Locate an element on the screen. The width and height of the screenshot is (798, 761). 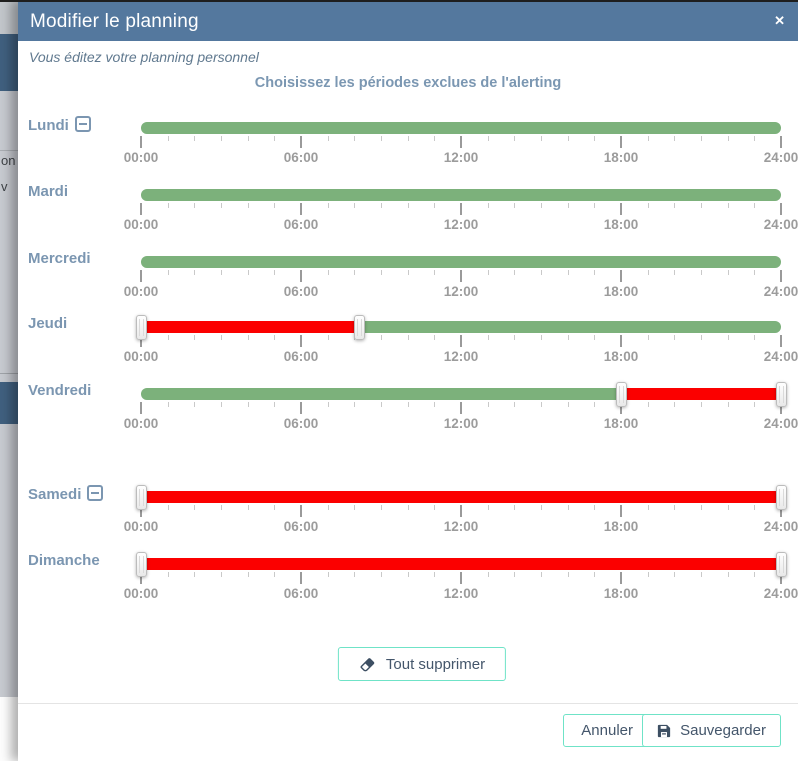
save-button: Sauvegarder is located at coordinates (711, 730).